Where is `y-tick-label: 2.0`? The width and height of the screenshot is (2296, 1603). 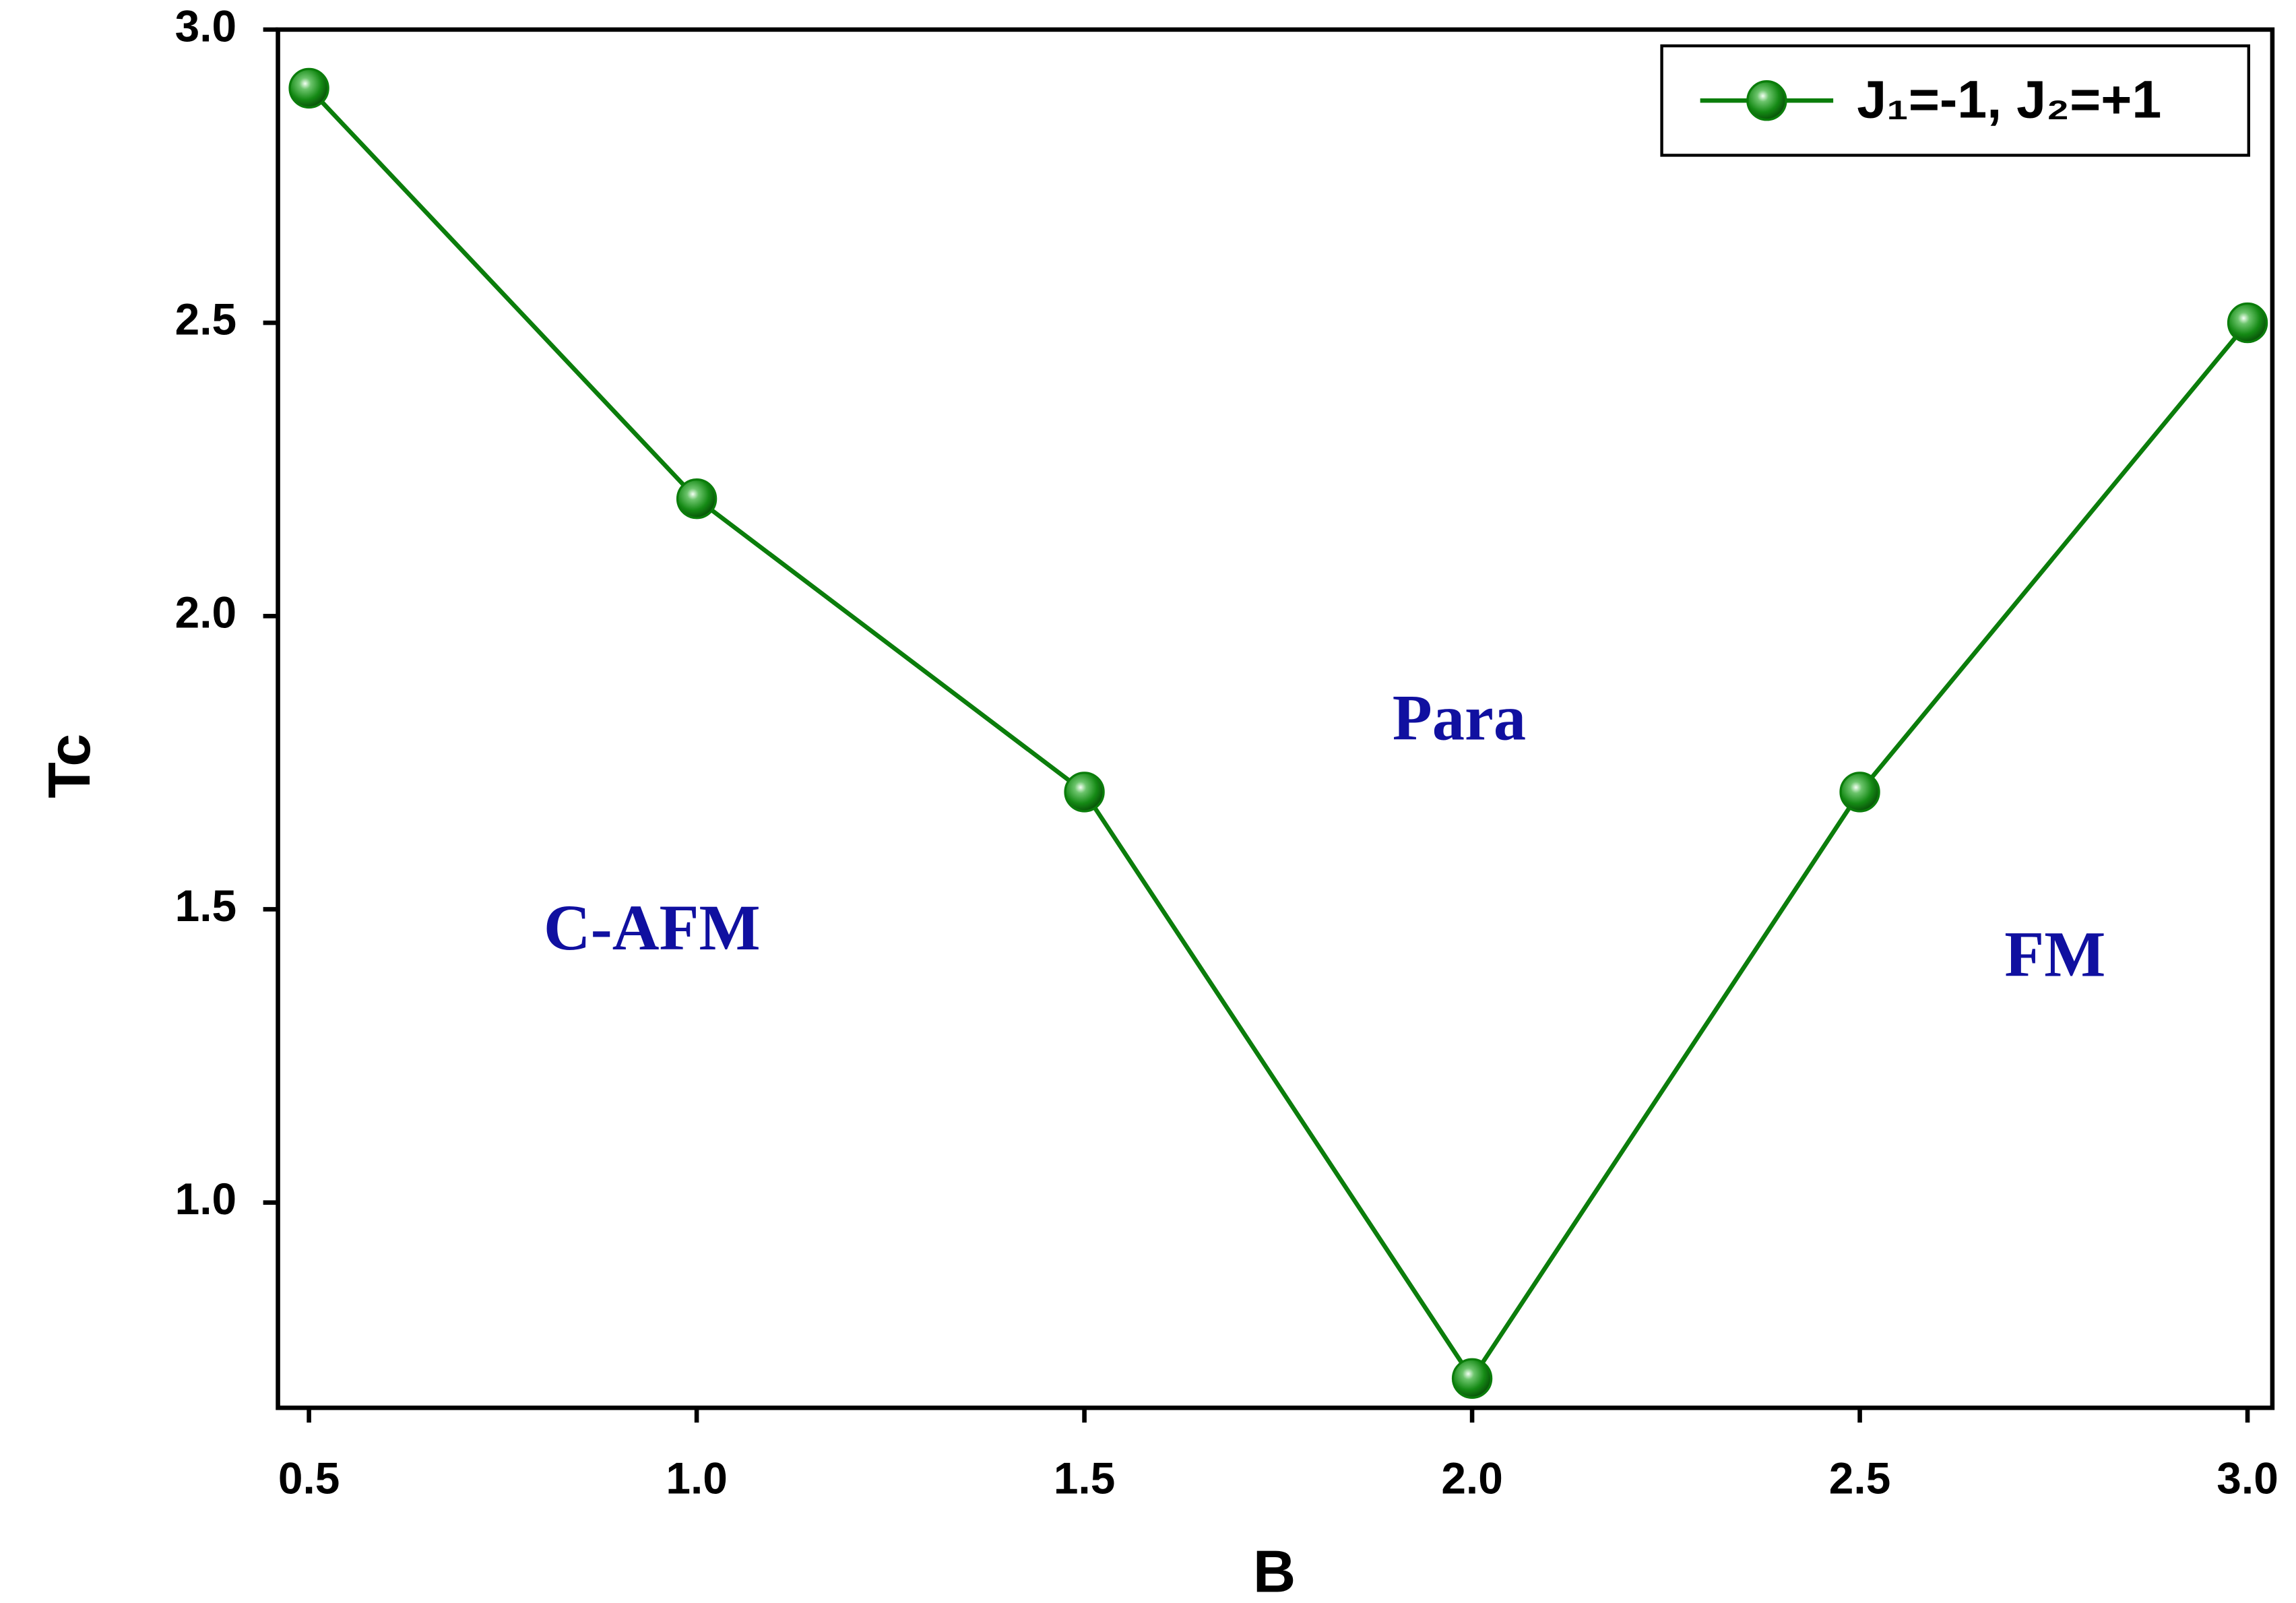 y-tick-label: 2.0 is located at coordinates (206, 612).